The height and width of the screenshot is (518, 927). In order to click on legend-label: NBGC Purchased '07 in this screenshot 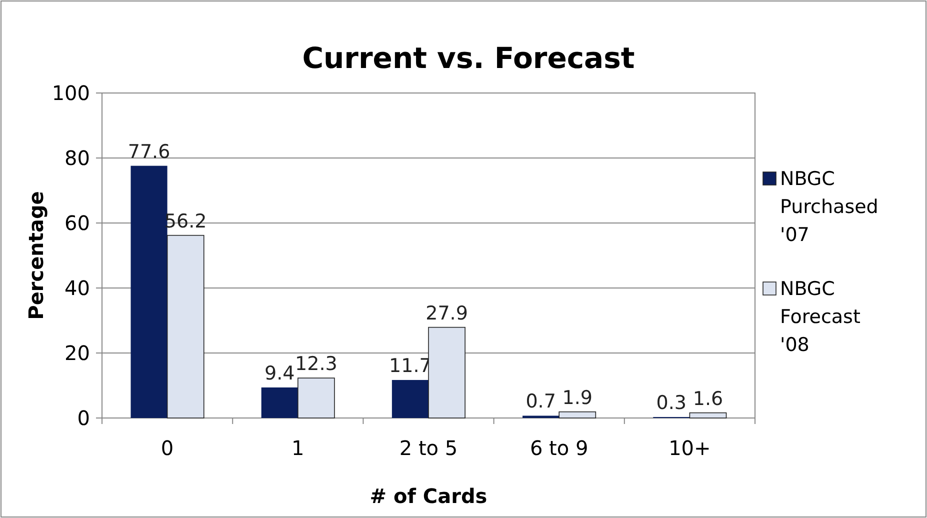, I will do `click(829, 207)`.